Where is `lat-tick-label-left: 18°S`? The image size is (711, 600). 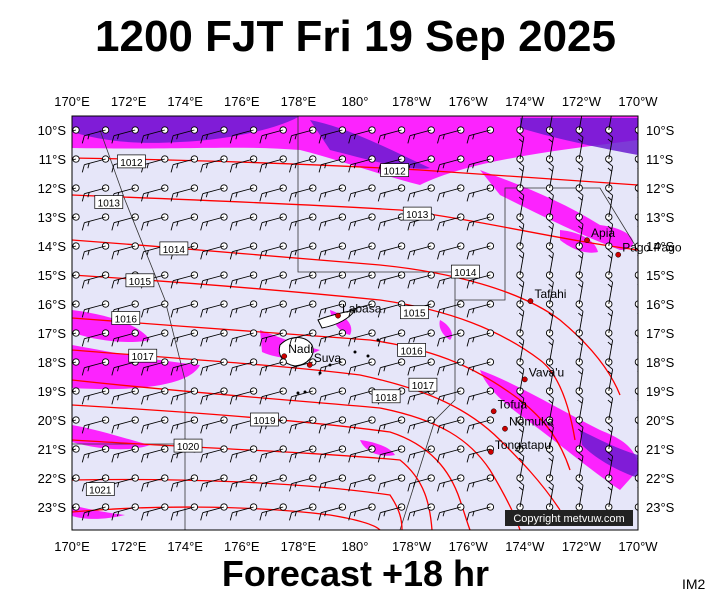
lat-tick-label-left: 18°S is located at coordinates (52, 362).